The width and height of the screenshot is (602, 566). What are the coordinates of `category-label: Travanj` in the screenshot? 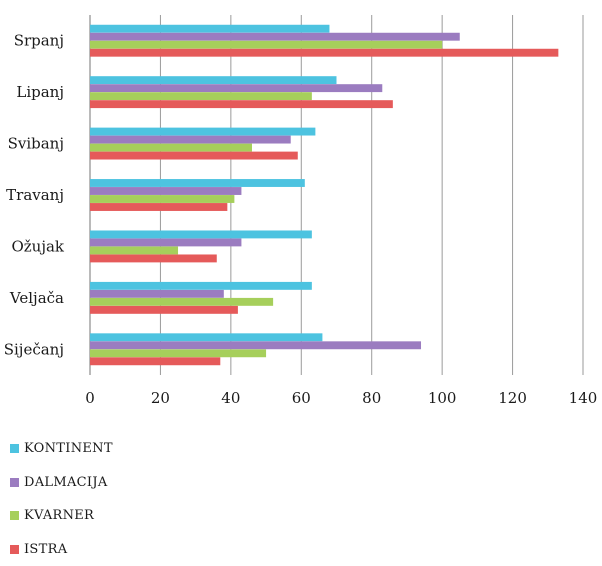 It's located at (35, 195).